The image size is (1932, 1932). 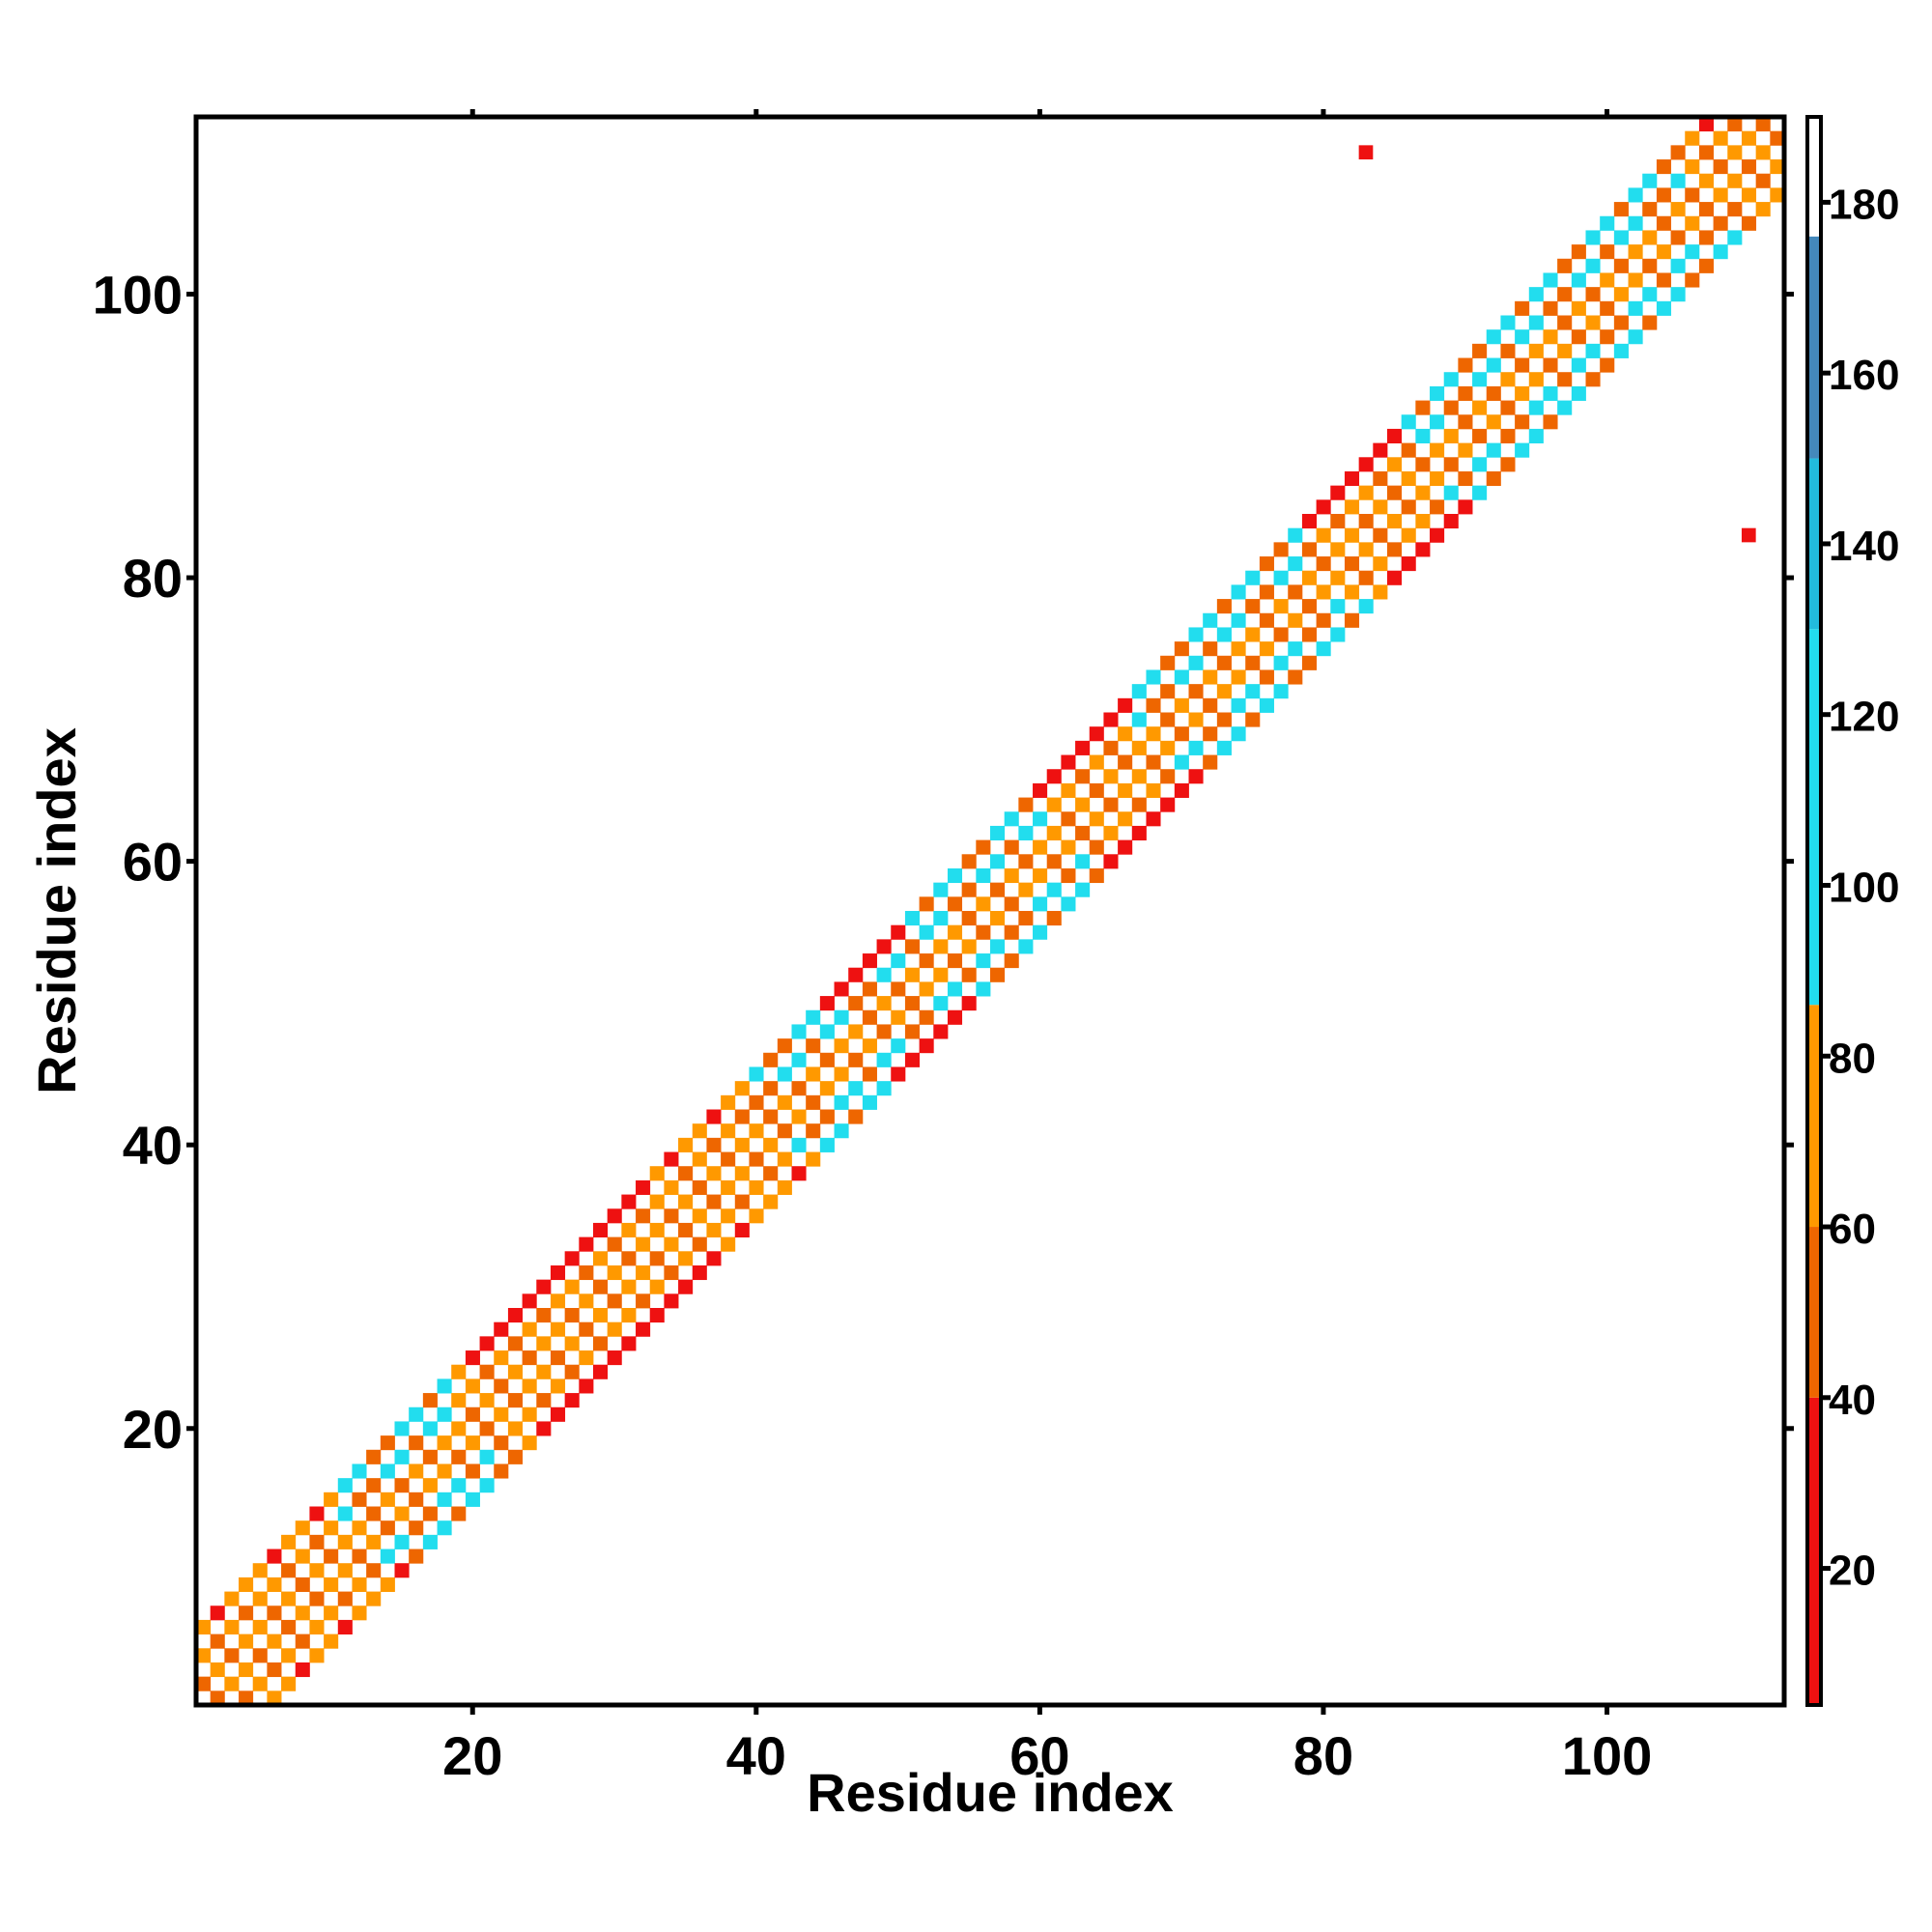 What do you see at coordinates (1814, 911) in the screenshot?
I see `colorbar-frame` at bounding box center [1814, 911].